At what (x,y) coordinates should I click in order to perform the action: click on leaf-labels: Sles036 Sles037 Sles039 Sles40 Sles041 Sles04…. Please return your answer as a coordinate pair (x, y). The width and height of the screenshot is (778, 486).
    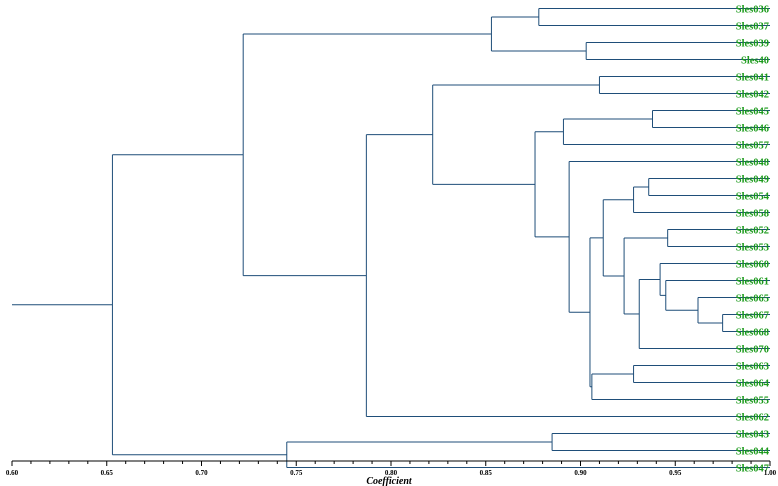
    Looking at the image, I should click on (753, 240).